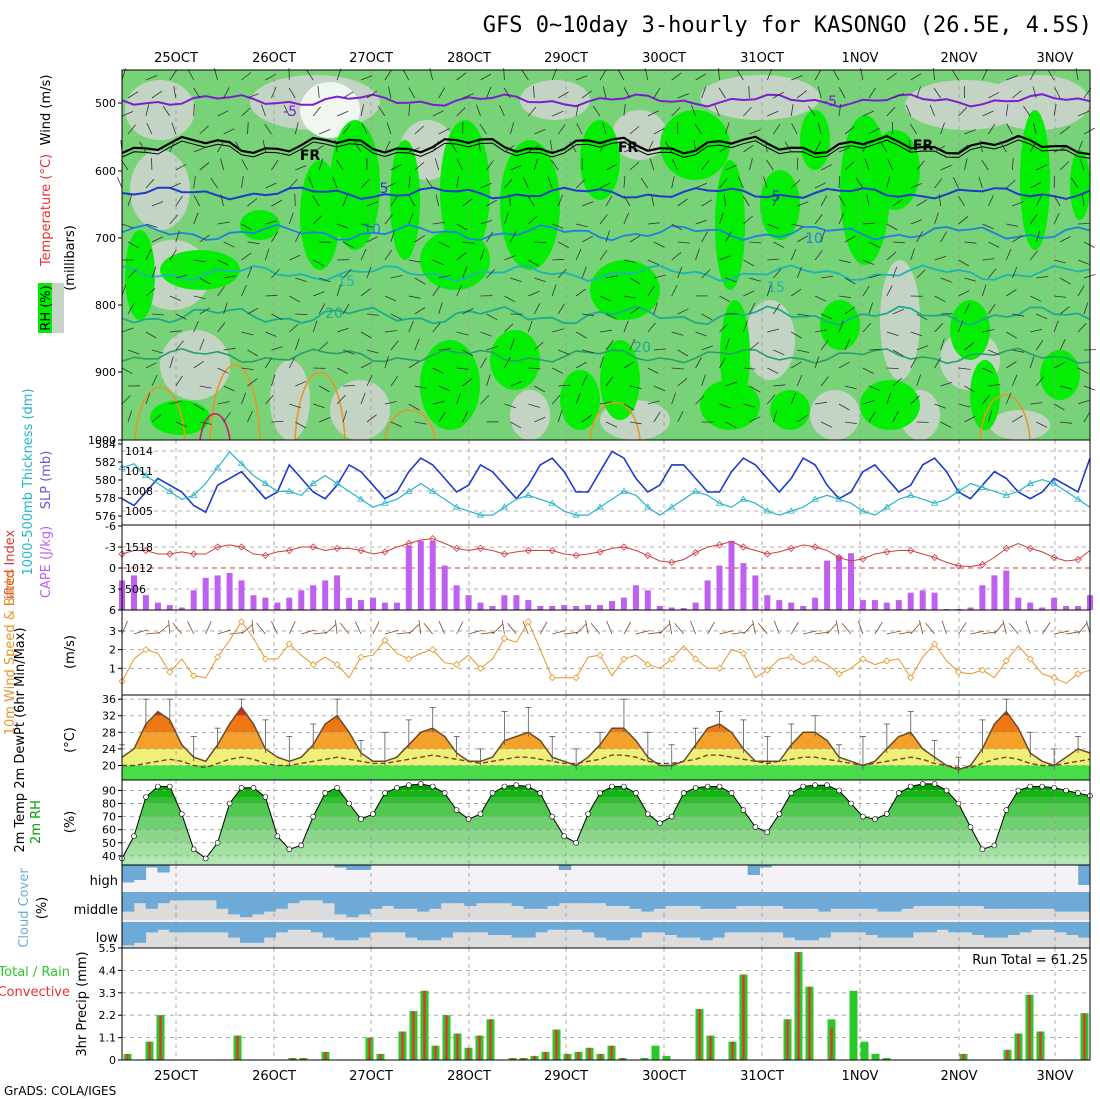 This screenshot has width=1100, height=1100. What do you see at coordinates (1054, 678) in the screenshot?
I see `wind-speed-marker` at bounding box center [1054, 678].